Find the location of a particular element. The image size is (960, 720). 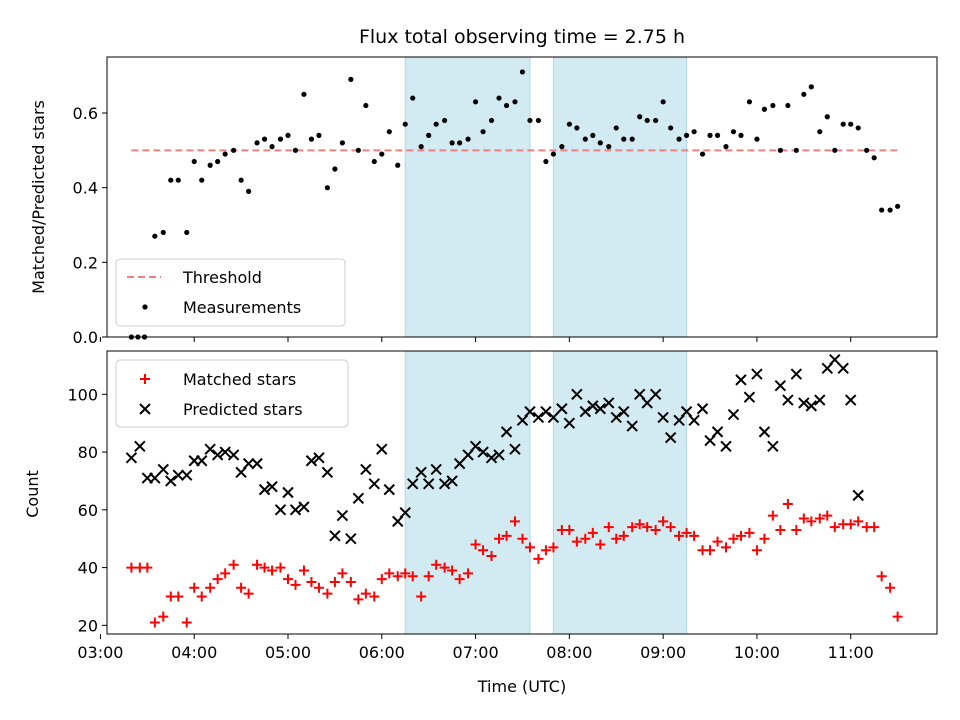

bottom-y-tick-label: 60 is located at coordinates (88, 510).